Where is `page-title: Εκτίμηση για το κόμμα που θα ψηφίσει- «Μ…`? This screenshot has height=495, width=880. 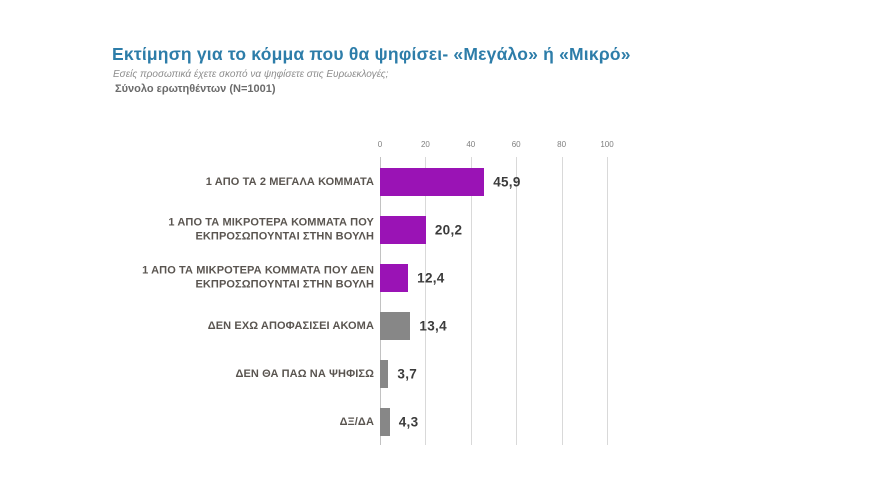
page-title: Εκτίμηση για το κόμμα που θα ψηφίσει- «Μ… is located at coordinates (371, 54).